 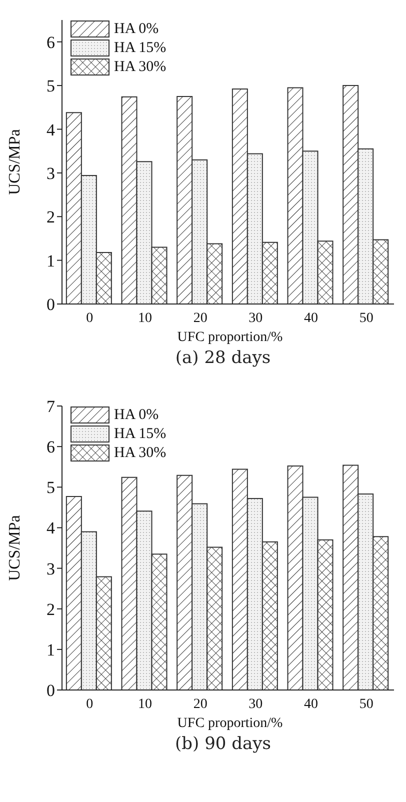 What do you see at coordinates (51, 406) in the screenshot?
I see `y-tick-label: 7` at bounding box center [51, 406].